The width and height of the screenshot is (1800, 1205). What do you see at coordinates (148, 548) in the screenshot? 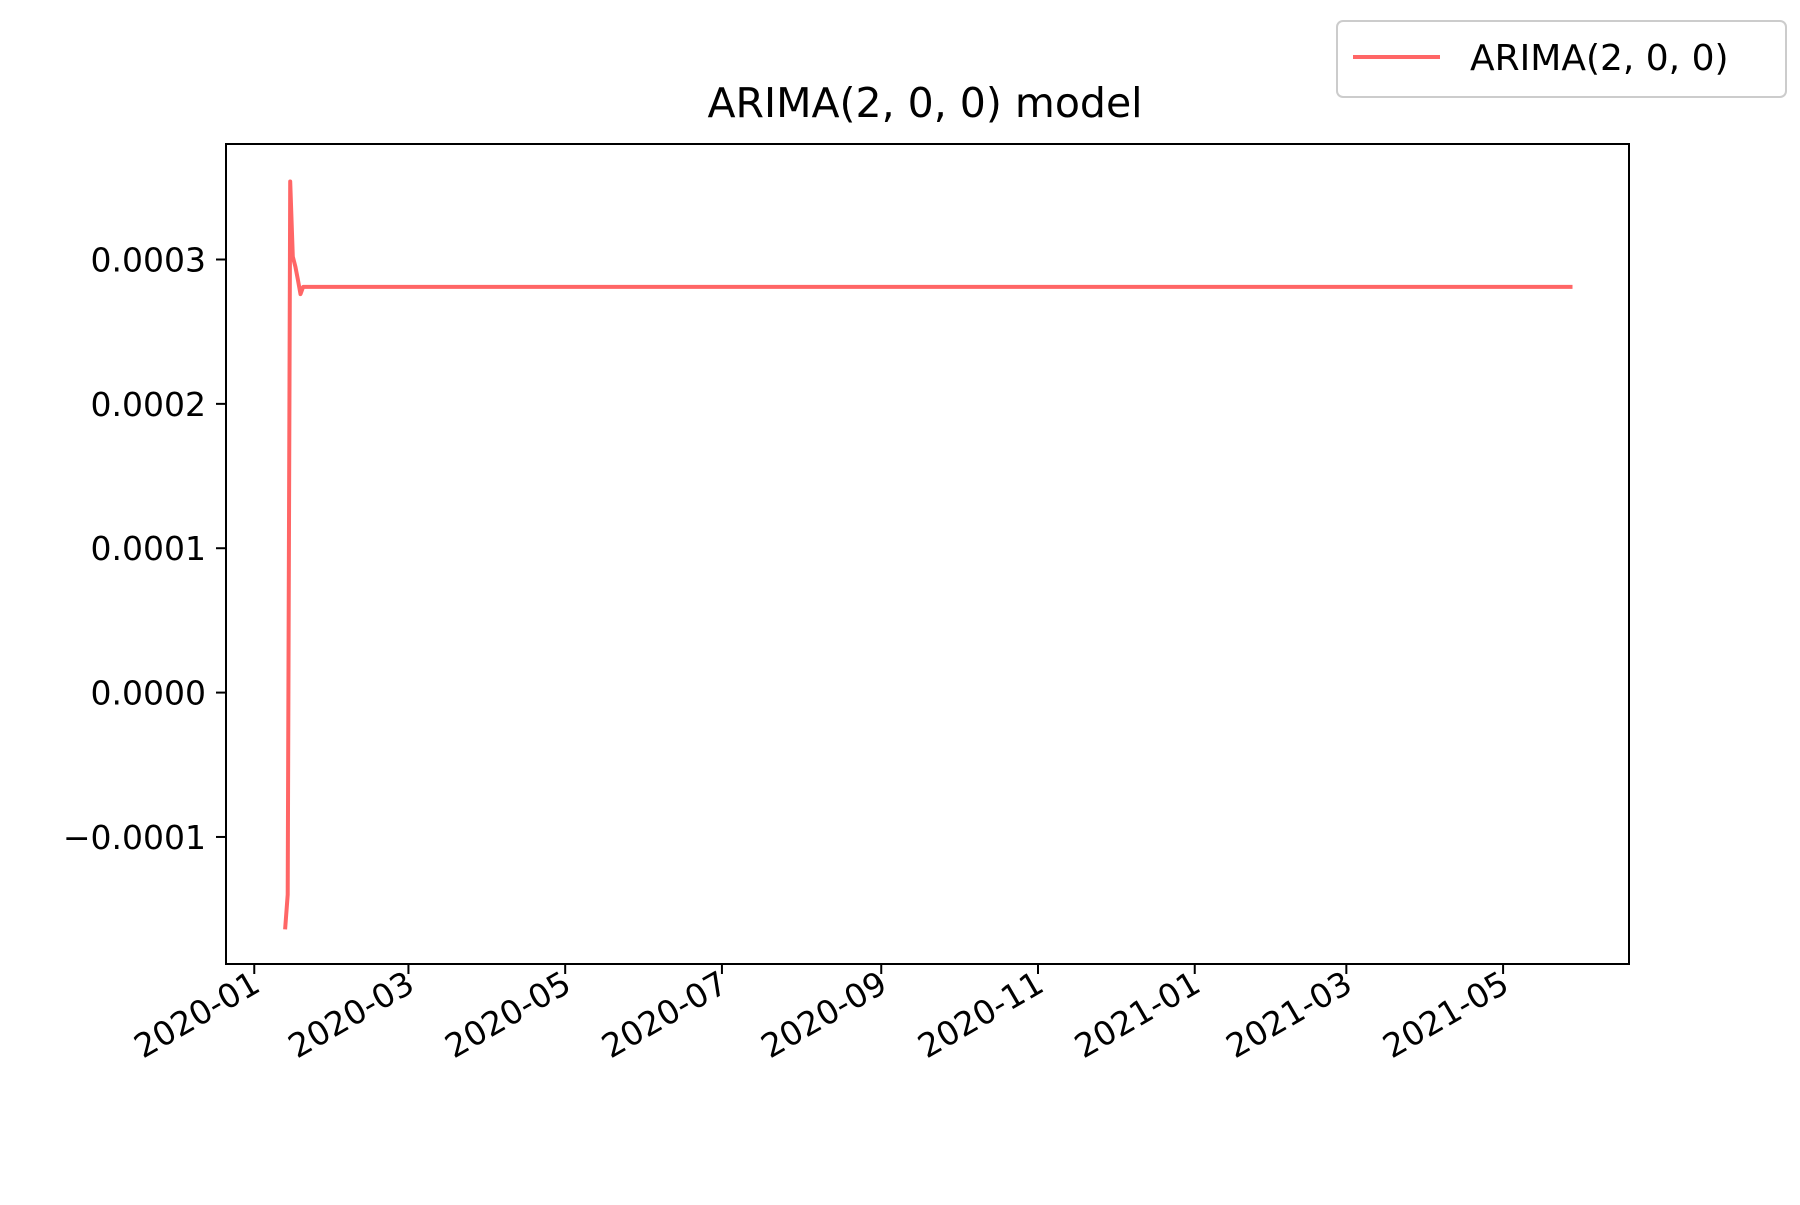
I see `y-tick-label: 0.0001` at bounding box center [148, 548].